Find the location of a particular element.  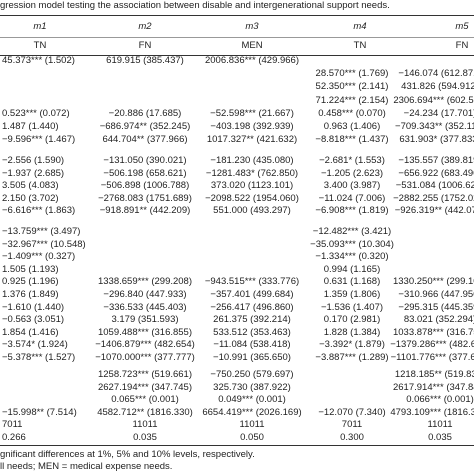

table-cell: 431.826 (594.912) is located at coordinates (437, 87).